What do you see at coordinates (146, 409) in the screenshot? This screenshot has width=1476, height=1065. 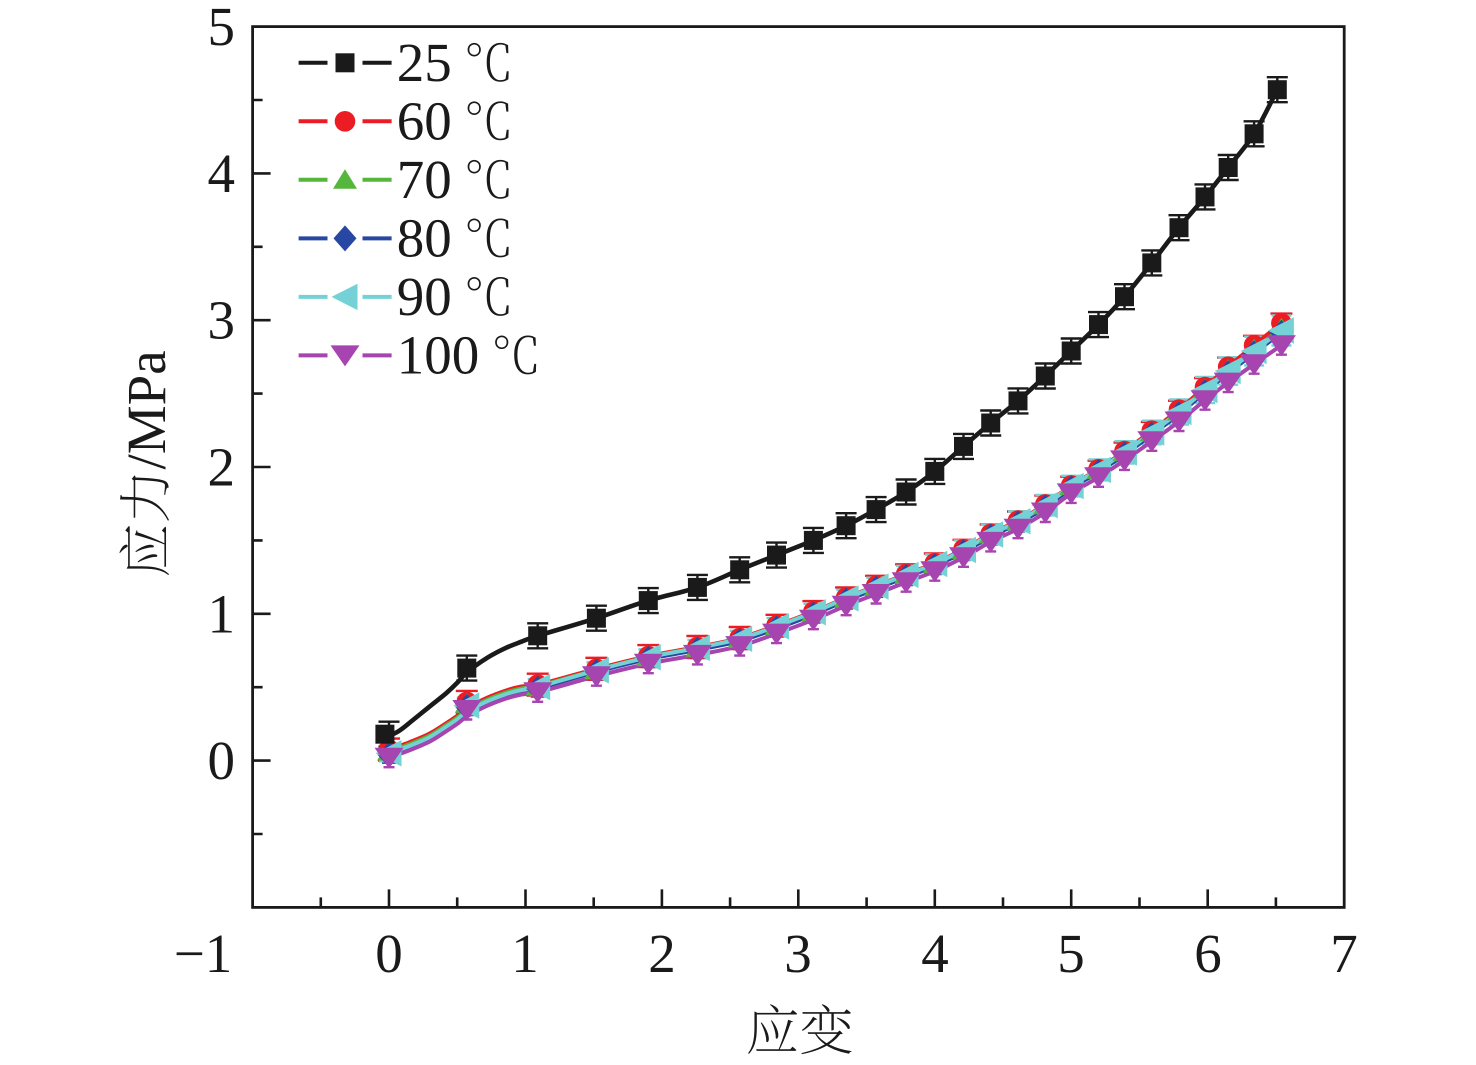 I see `svg-text: /MPa` at bounding box center [146, 409].